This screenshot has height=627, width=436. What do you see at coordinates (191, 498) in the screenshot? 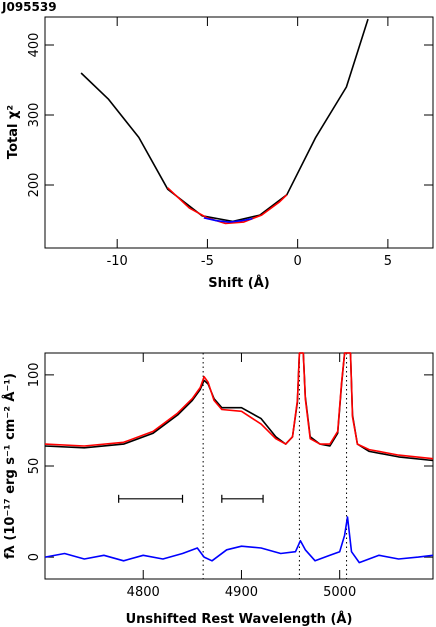
I see `spectrum-range-bars` at bounding box center [191, 498].